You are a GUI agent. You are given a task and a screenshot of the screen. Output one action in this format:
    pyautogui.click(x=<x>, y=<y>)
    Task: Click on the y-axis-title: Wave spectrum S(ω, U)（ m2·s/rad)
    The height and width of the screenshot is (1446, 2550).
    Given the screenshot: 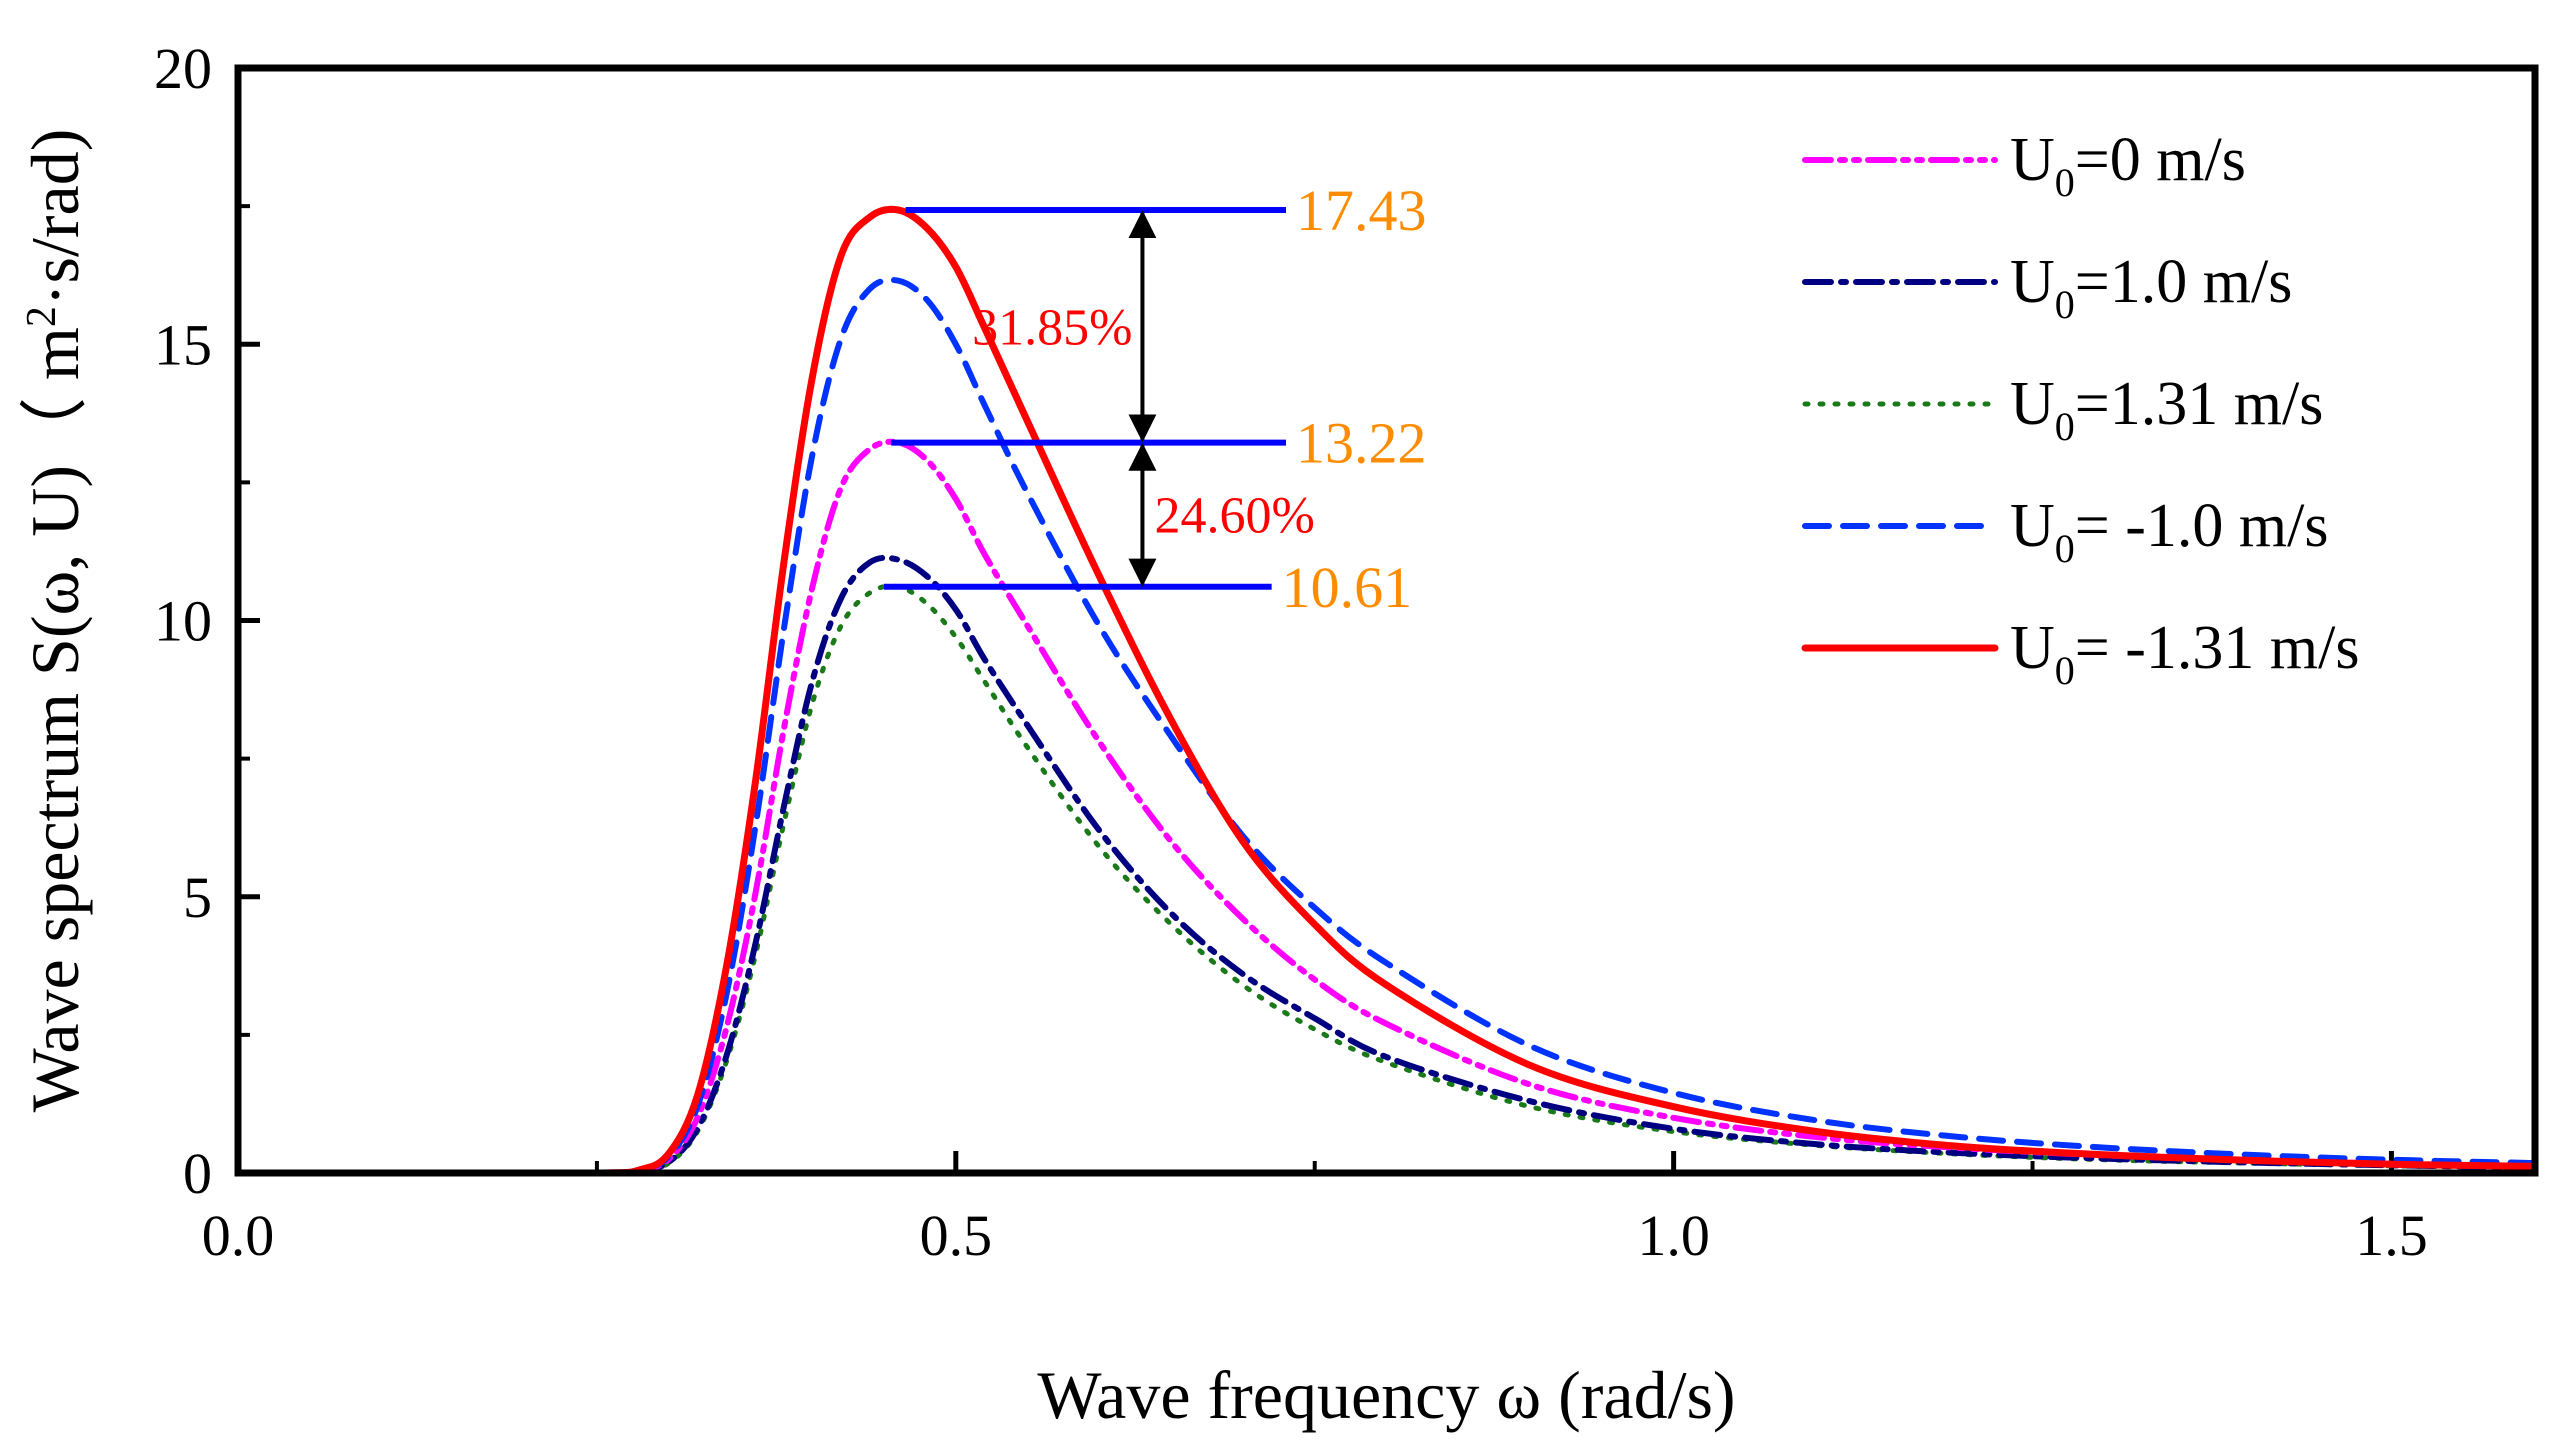 What is the action you would take?
    pyautogui.click(x=55, y=621)
    